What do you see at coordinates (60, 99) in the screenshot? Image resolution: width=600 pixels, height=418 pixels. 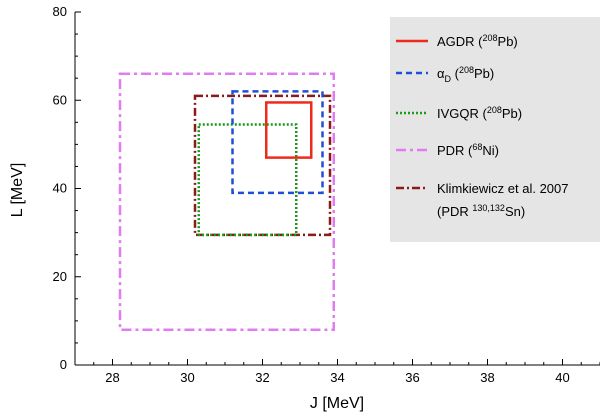 I see `y-tick-label: 60` at bounding box center [60, 99].